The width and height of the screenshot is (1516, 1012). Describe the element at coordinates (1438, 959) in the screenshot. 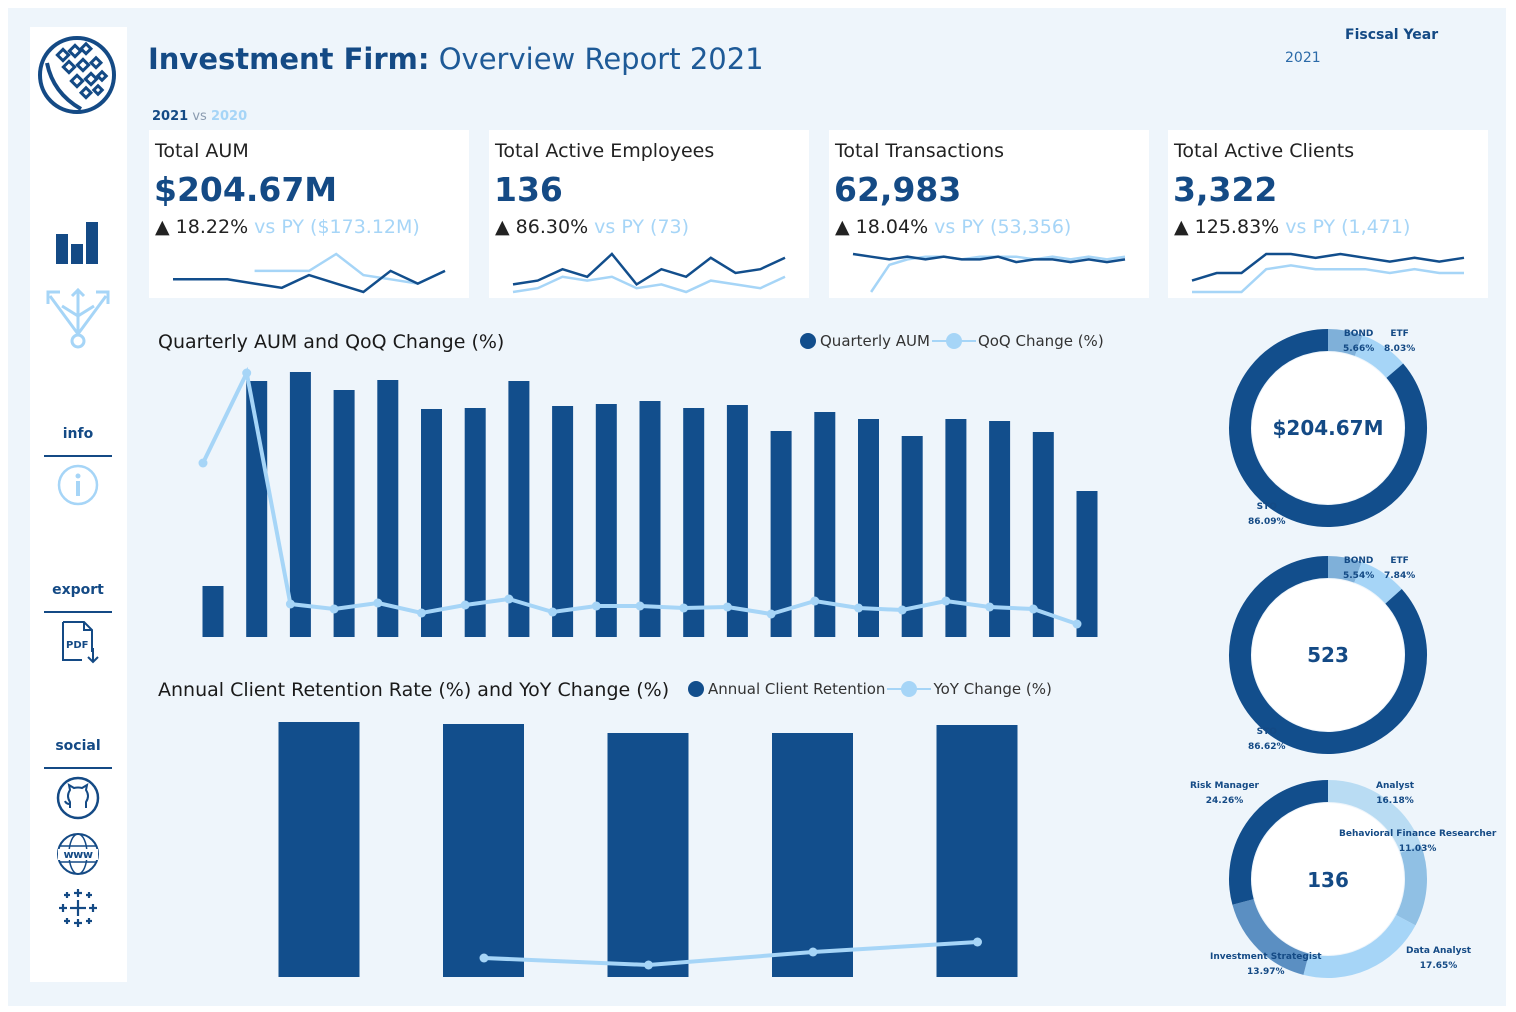

I see `donut-label-data-analyst: Data Analyst 17.65%` at that location.